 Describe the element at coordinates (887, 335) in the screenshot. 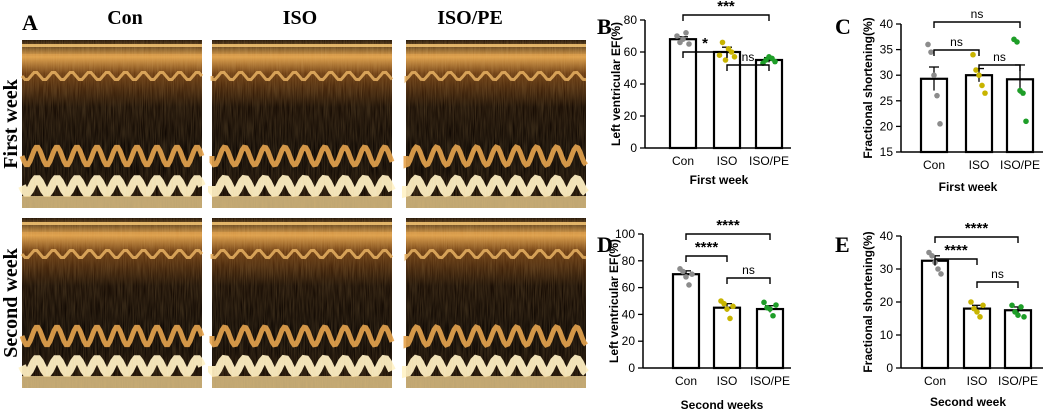

I see `y-tick-label: 10` at that location.